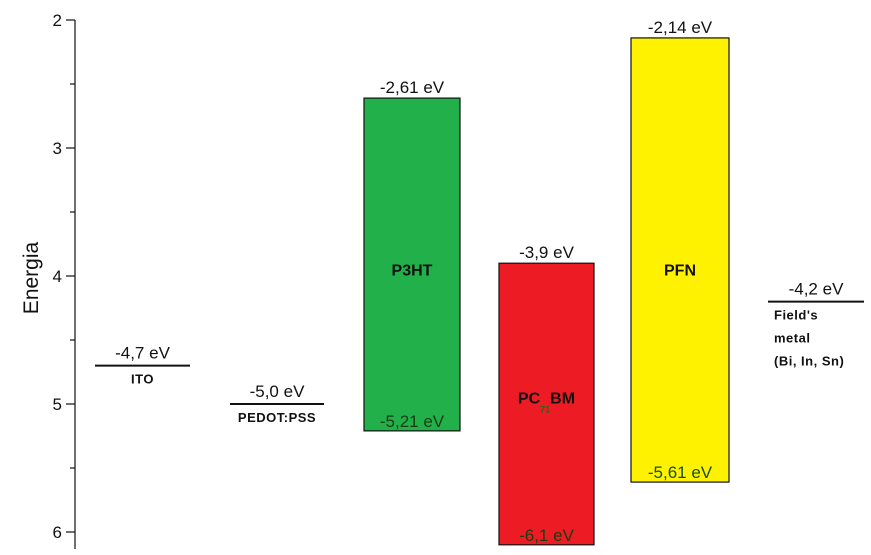 The image size is (871, 555). Describe the element at coordinates (142, 379) in the screenshot. I see `level-material-label: ITO` at that location.